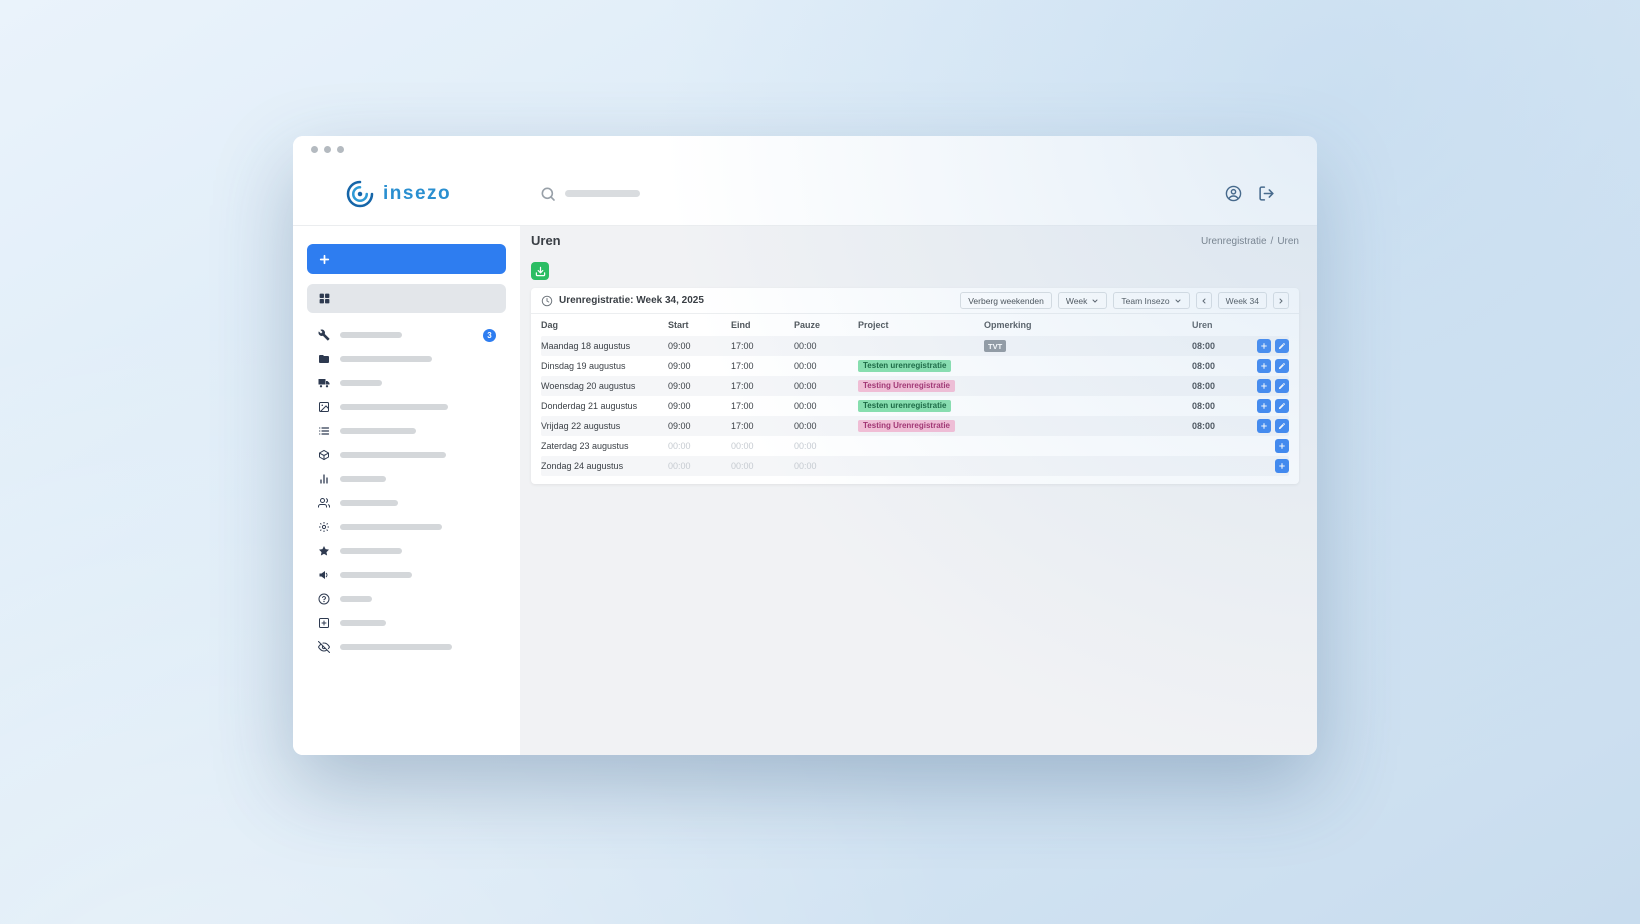  Describe the element at coordinates (805, 194) in the screenshot. I see `app-header: insezo` at that location.